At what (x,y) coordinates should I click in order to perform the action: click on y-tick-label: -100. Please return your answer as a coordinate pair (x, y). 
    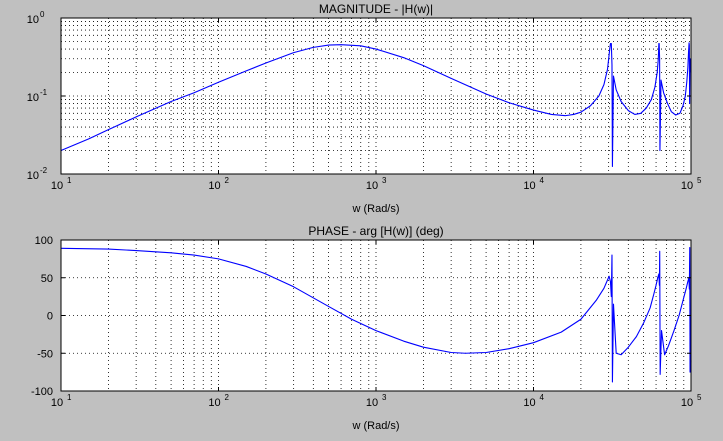
    Looking at the image, I should click on (42, 392).